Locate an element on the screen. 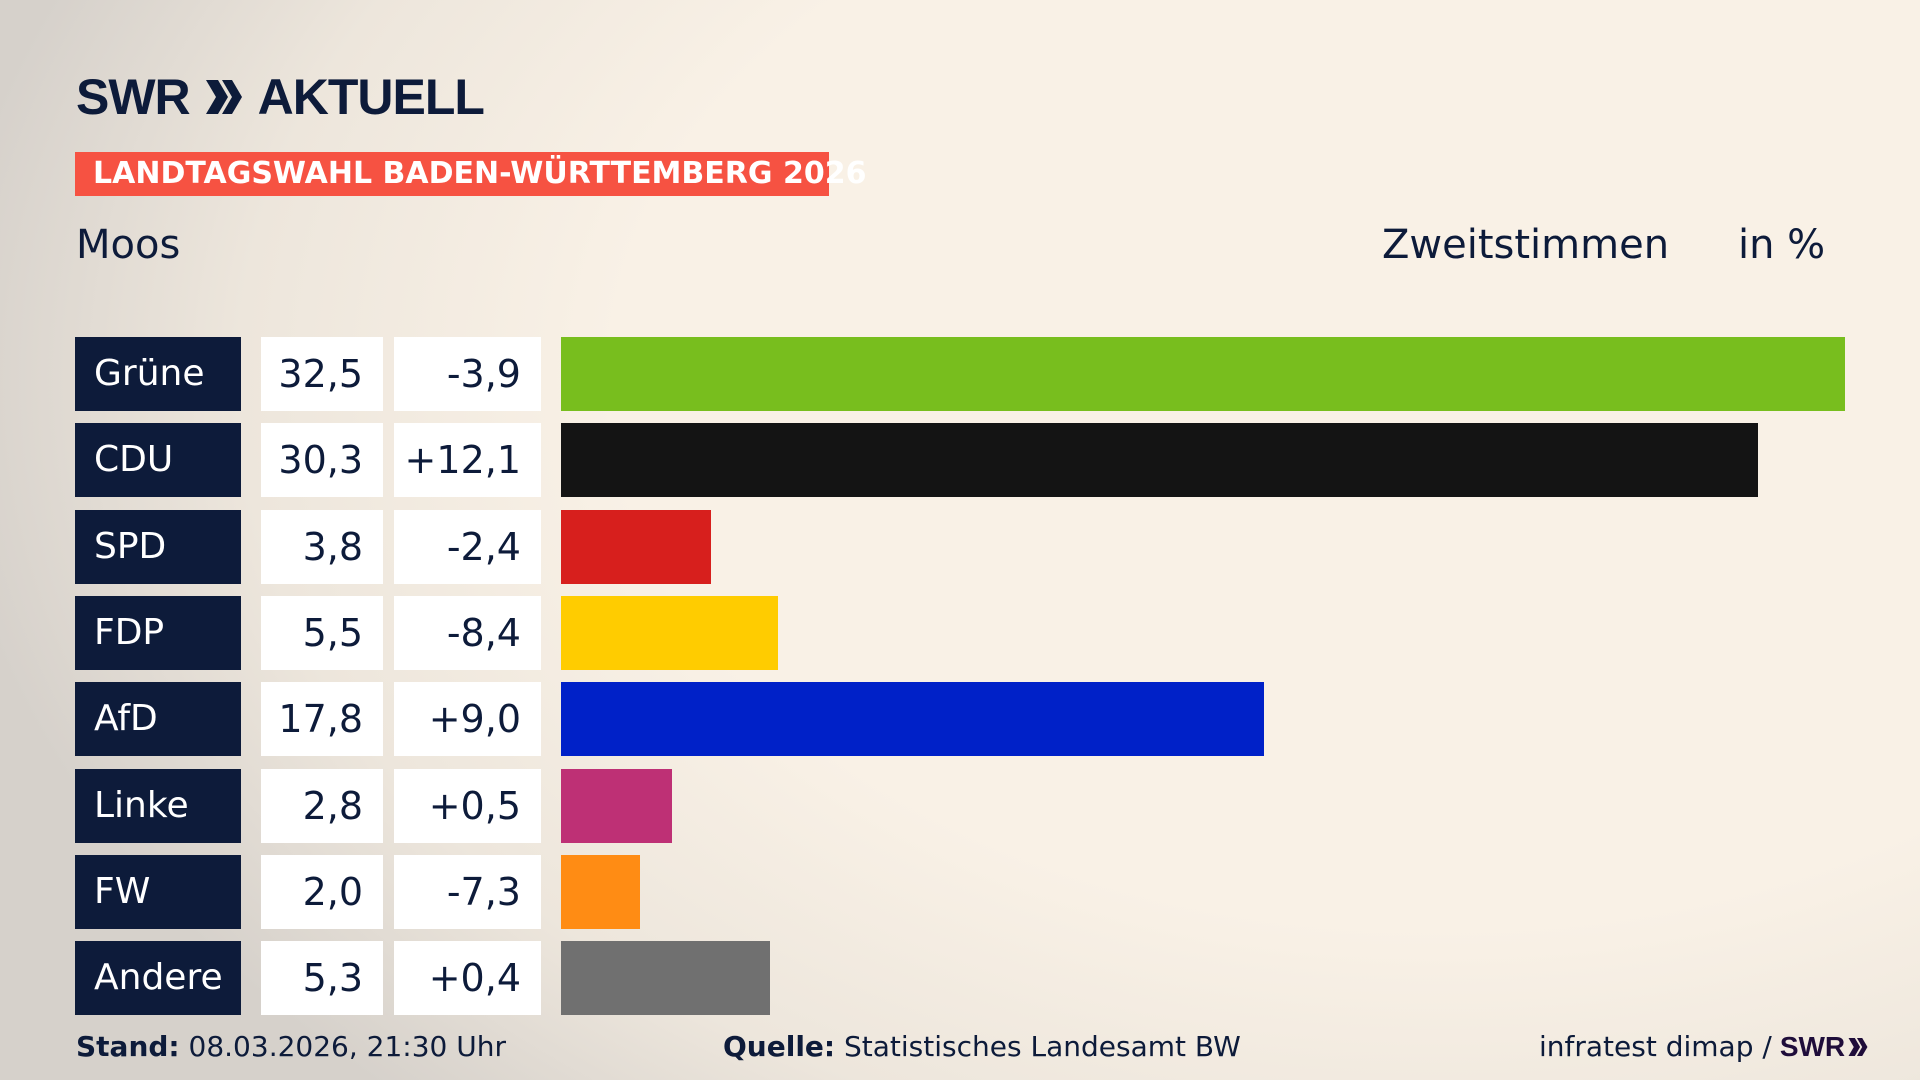  party-label: Andere is located at coordinates (158, 978).